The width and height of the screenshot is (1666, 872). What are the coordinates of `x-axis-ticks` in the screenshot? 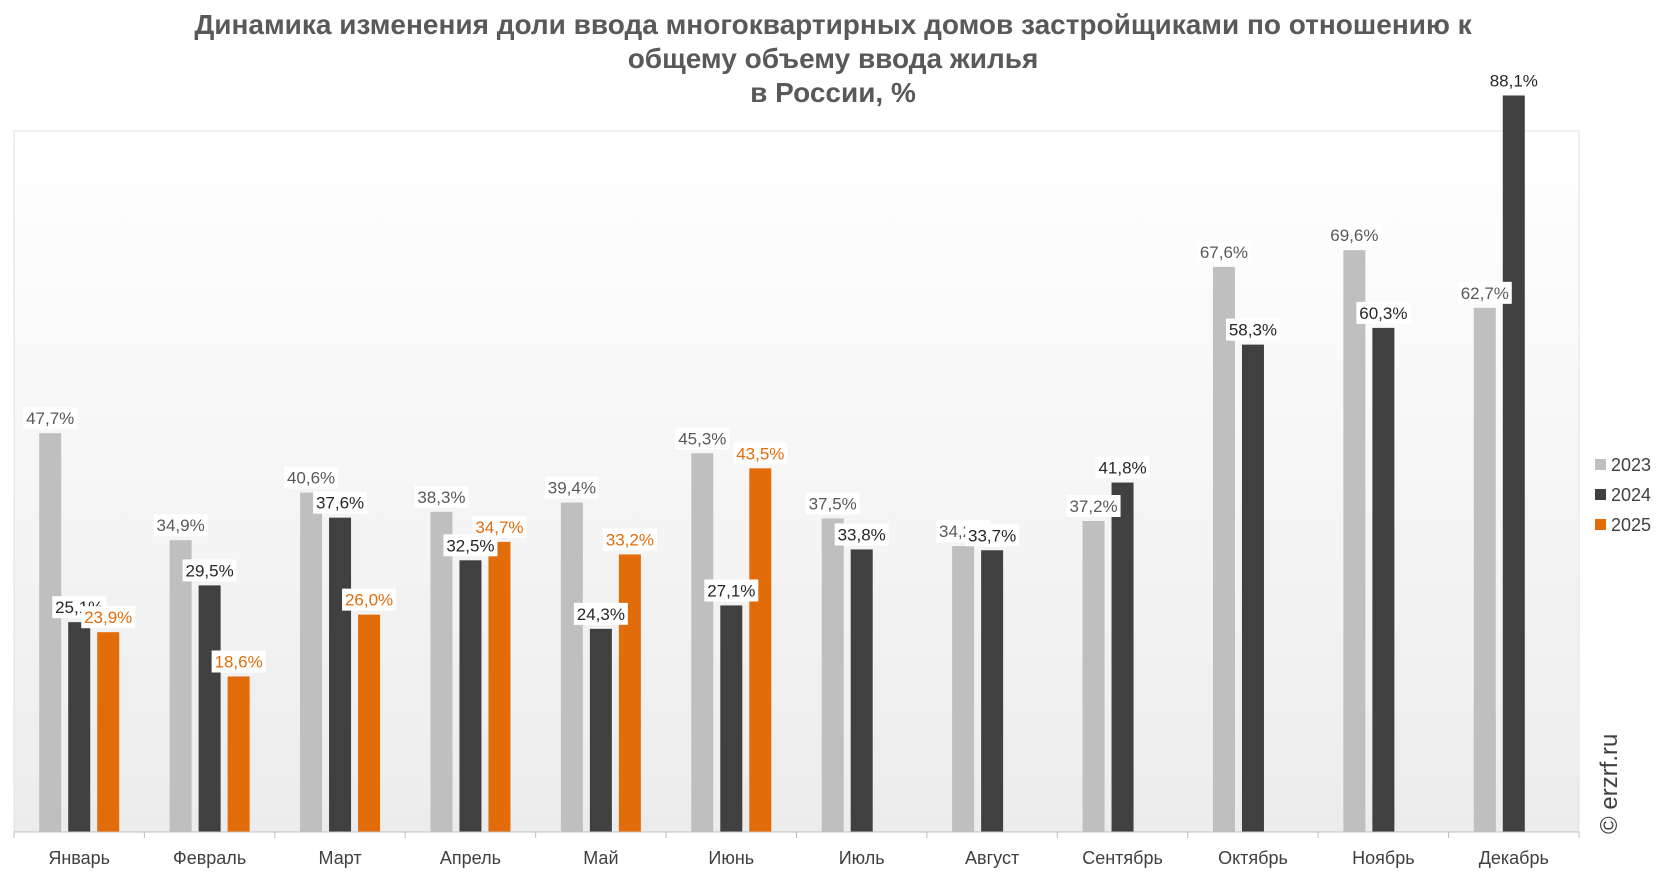 It's located at (796, 835).